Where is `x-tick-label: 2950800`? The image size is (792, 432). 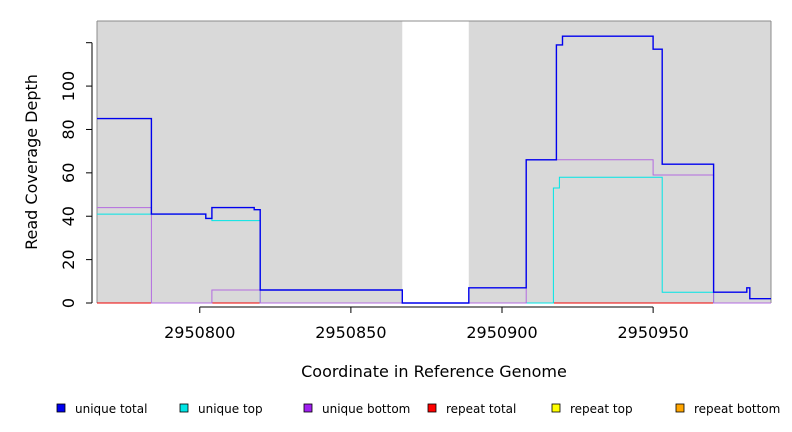 x-tick-label: 2950800 is located at coordinates (199, 332).